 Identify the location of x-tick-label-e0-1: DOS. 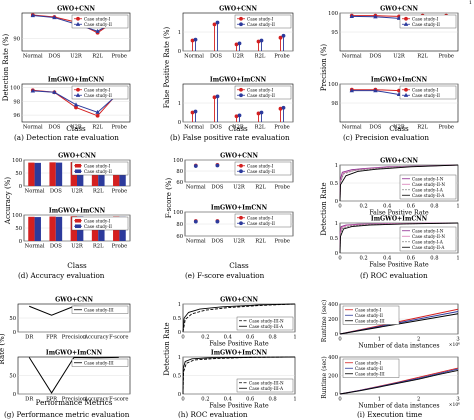
(217, 188).